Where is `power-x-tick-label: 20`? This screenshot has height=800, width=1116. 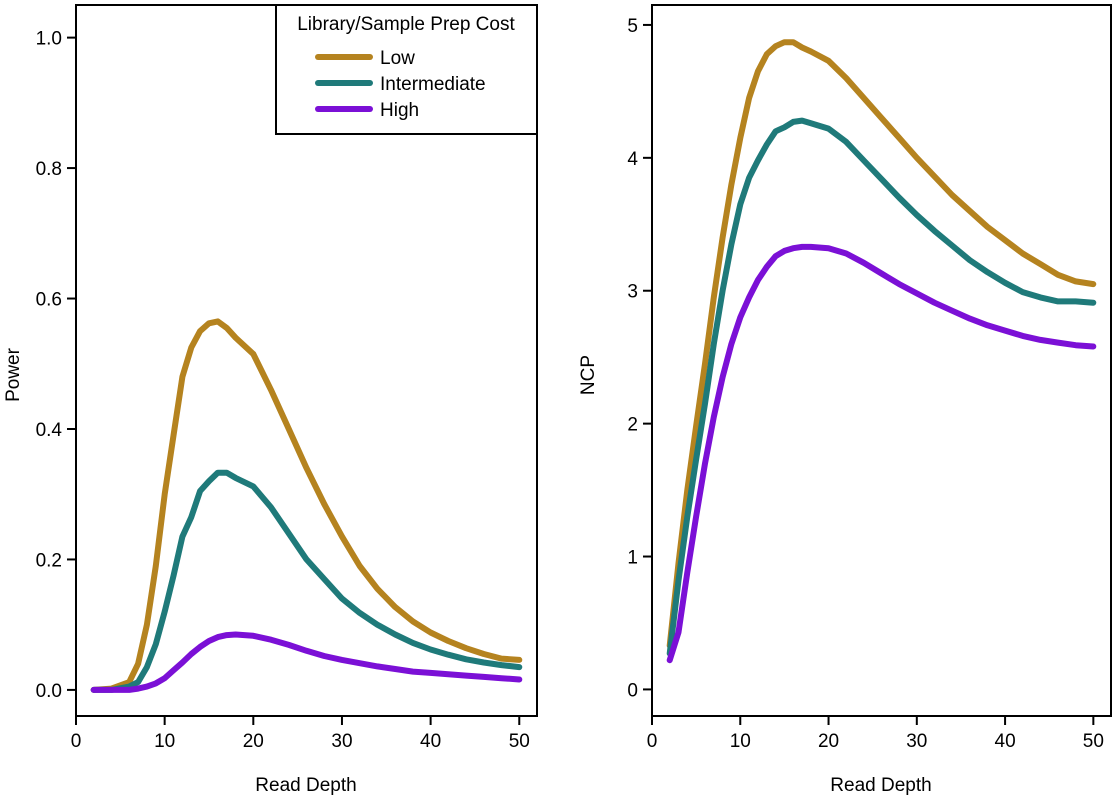 power-x-tick-label: 20 is located at coordinates (253, 741).